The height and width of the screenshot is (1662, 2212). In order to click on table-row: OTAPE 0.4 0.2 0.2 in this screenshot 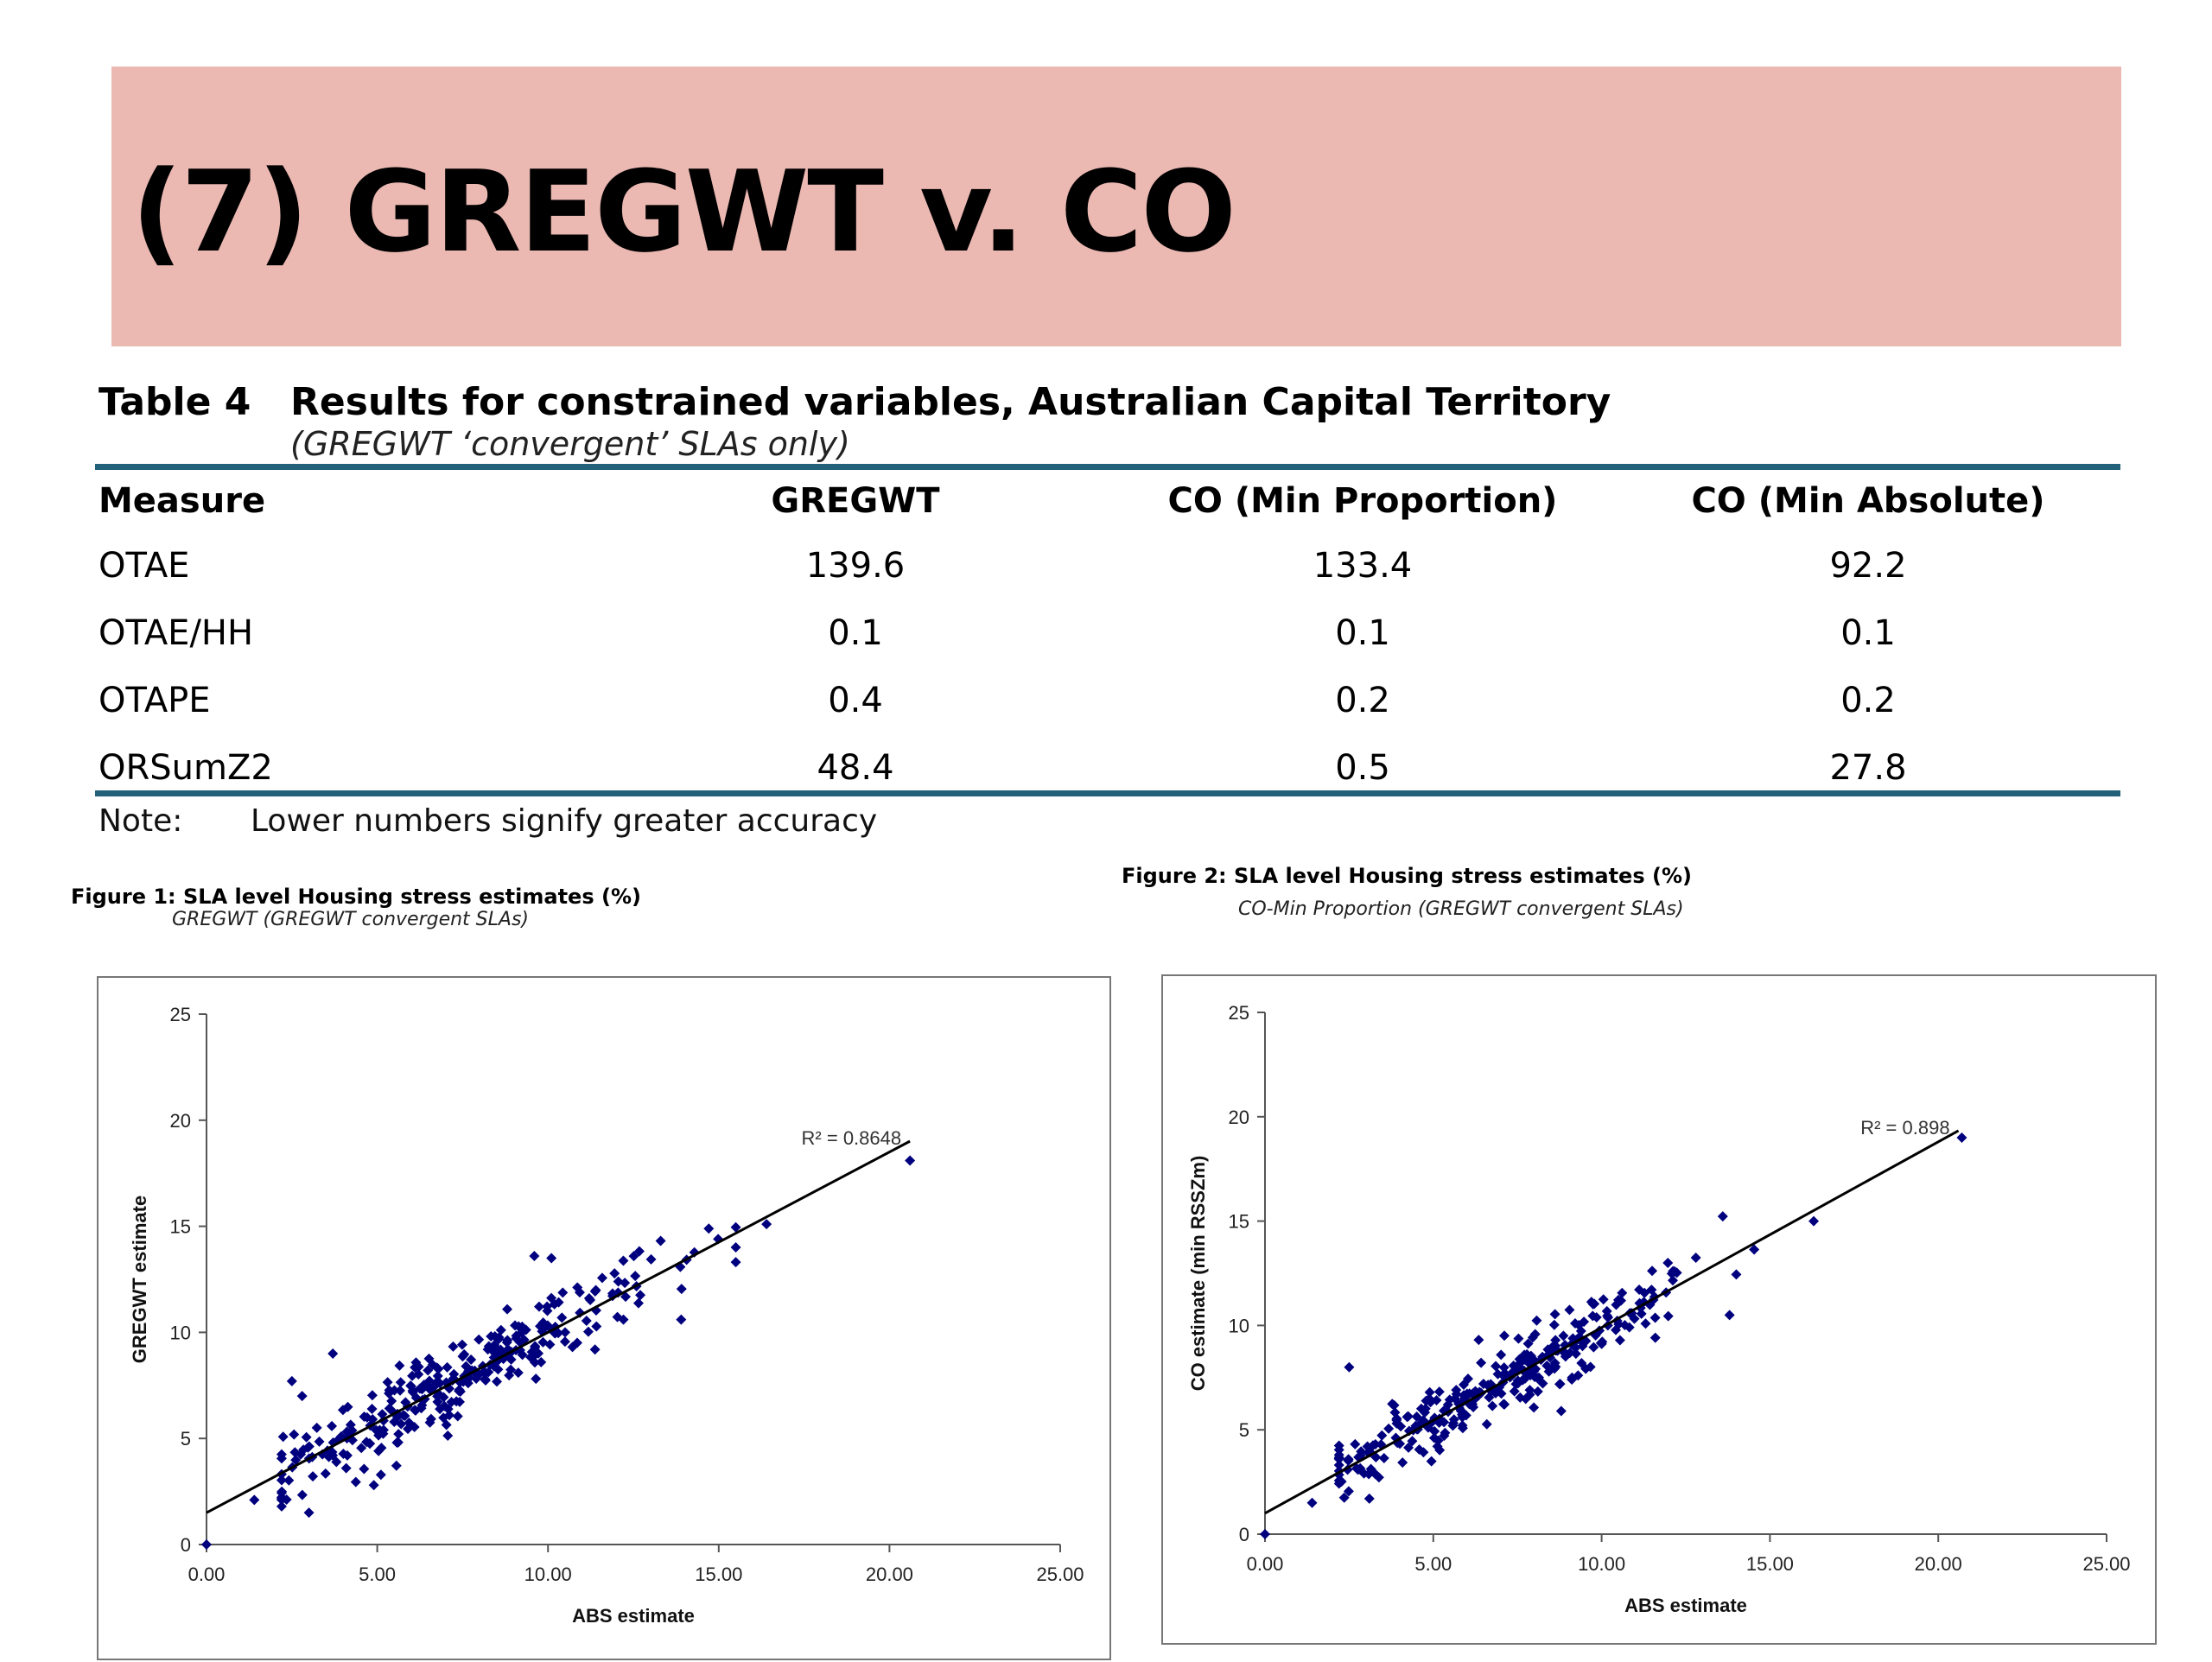, I will do `click(1107, 700)`.